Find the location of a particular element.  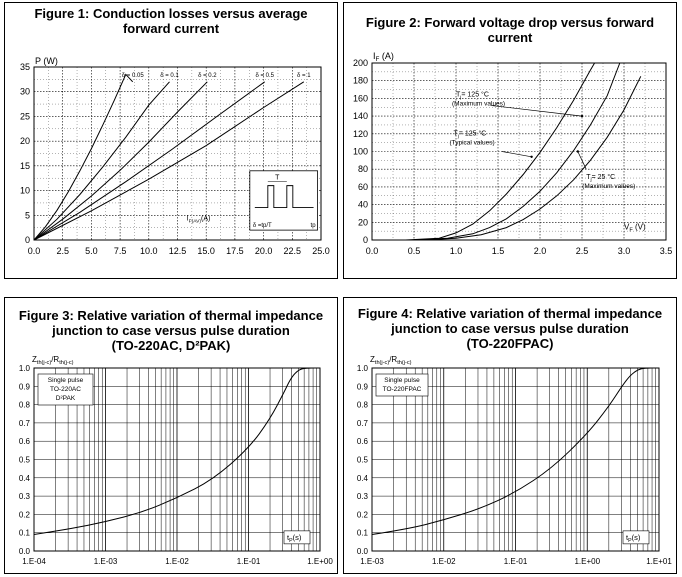

x-tick-label: 7.5 is located at coordinates (120, 251).